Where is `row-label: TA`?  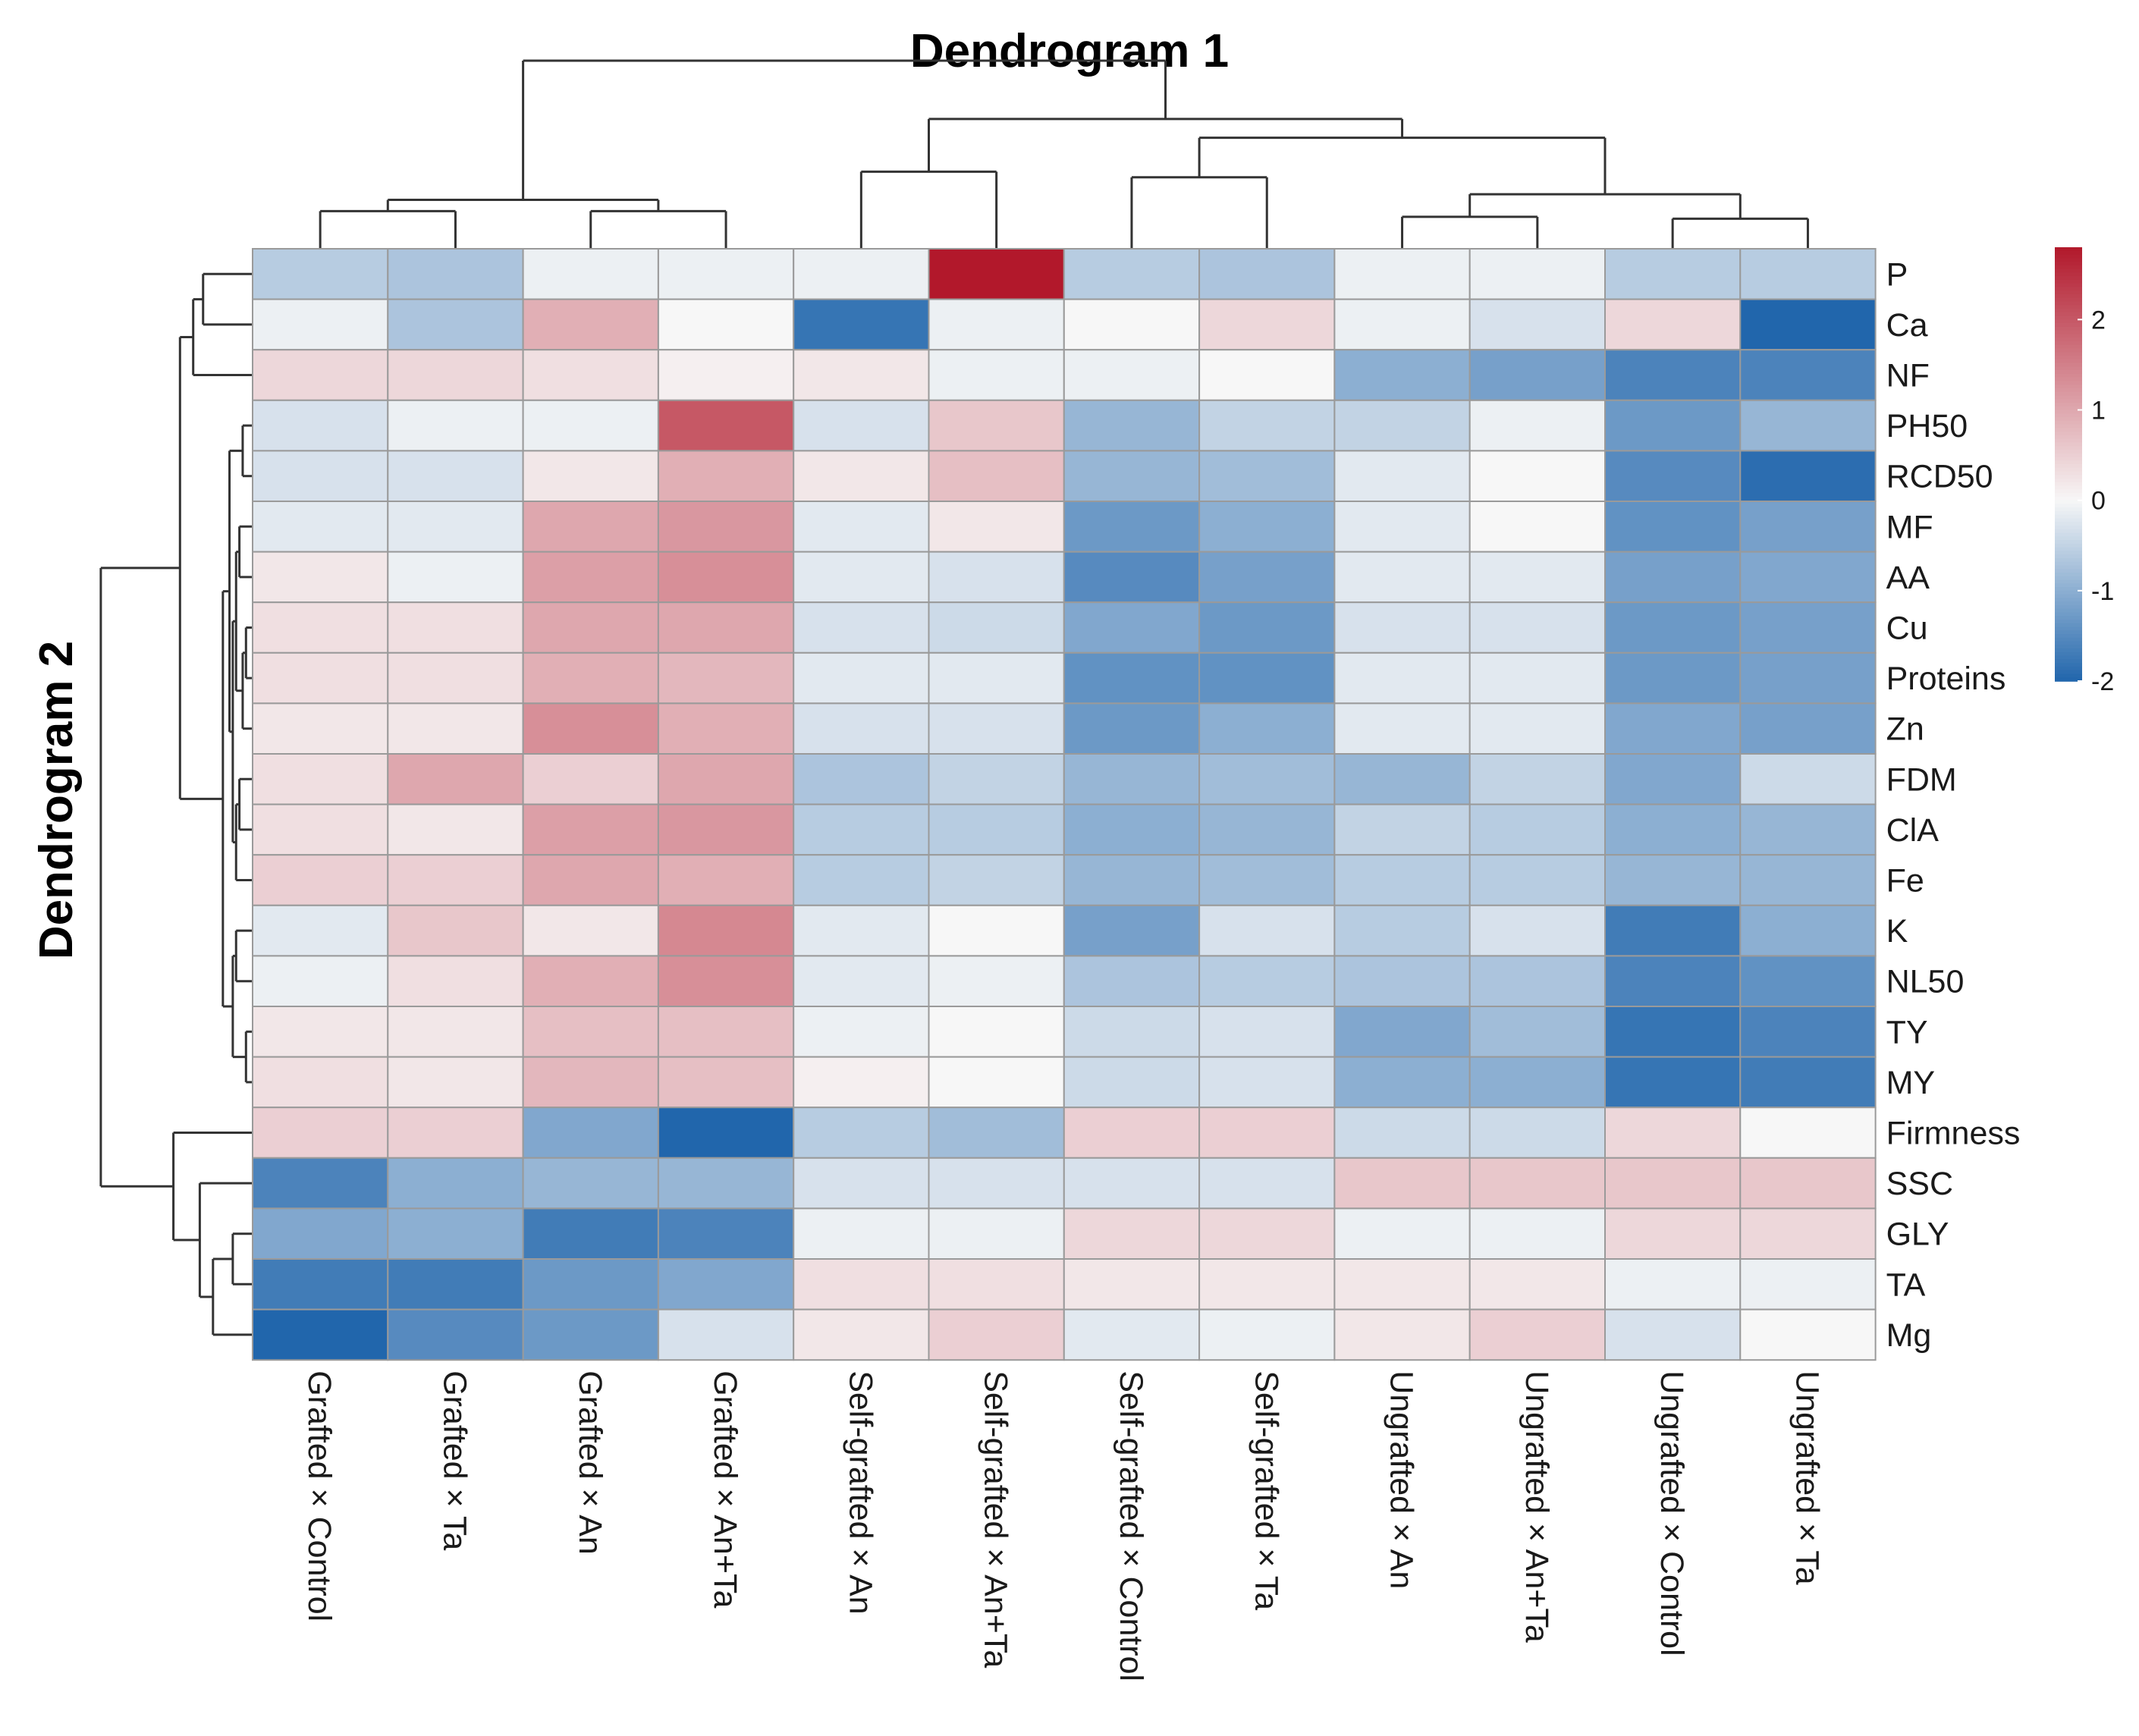
row-label: TA is located at coordinates (1906, 1285).